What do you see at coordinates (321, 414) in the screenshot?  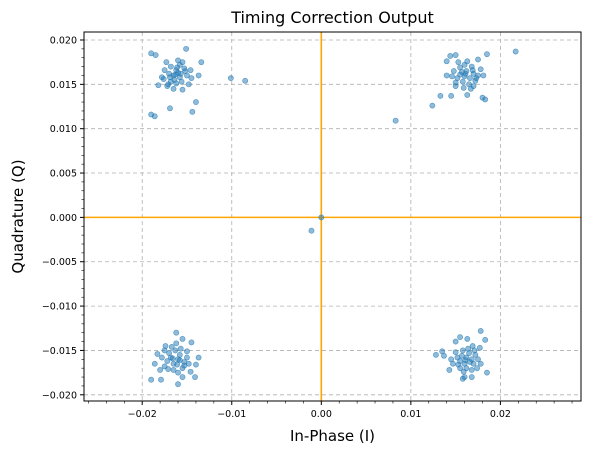 I see `x-tick-label: 0.00` at bounding box center [321, 414].